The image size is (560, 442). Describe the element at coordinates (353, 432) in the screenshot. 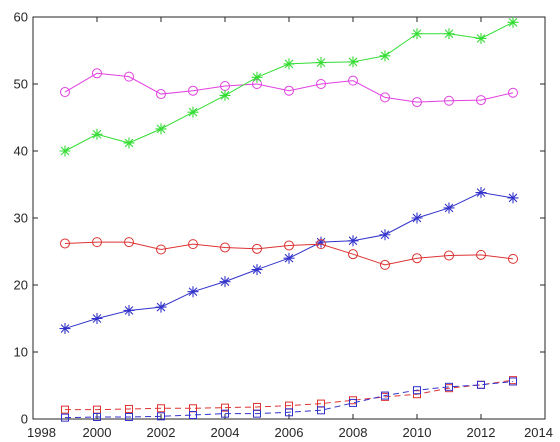

I see `x-tick-label: 2008` at that location.